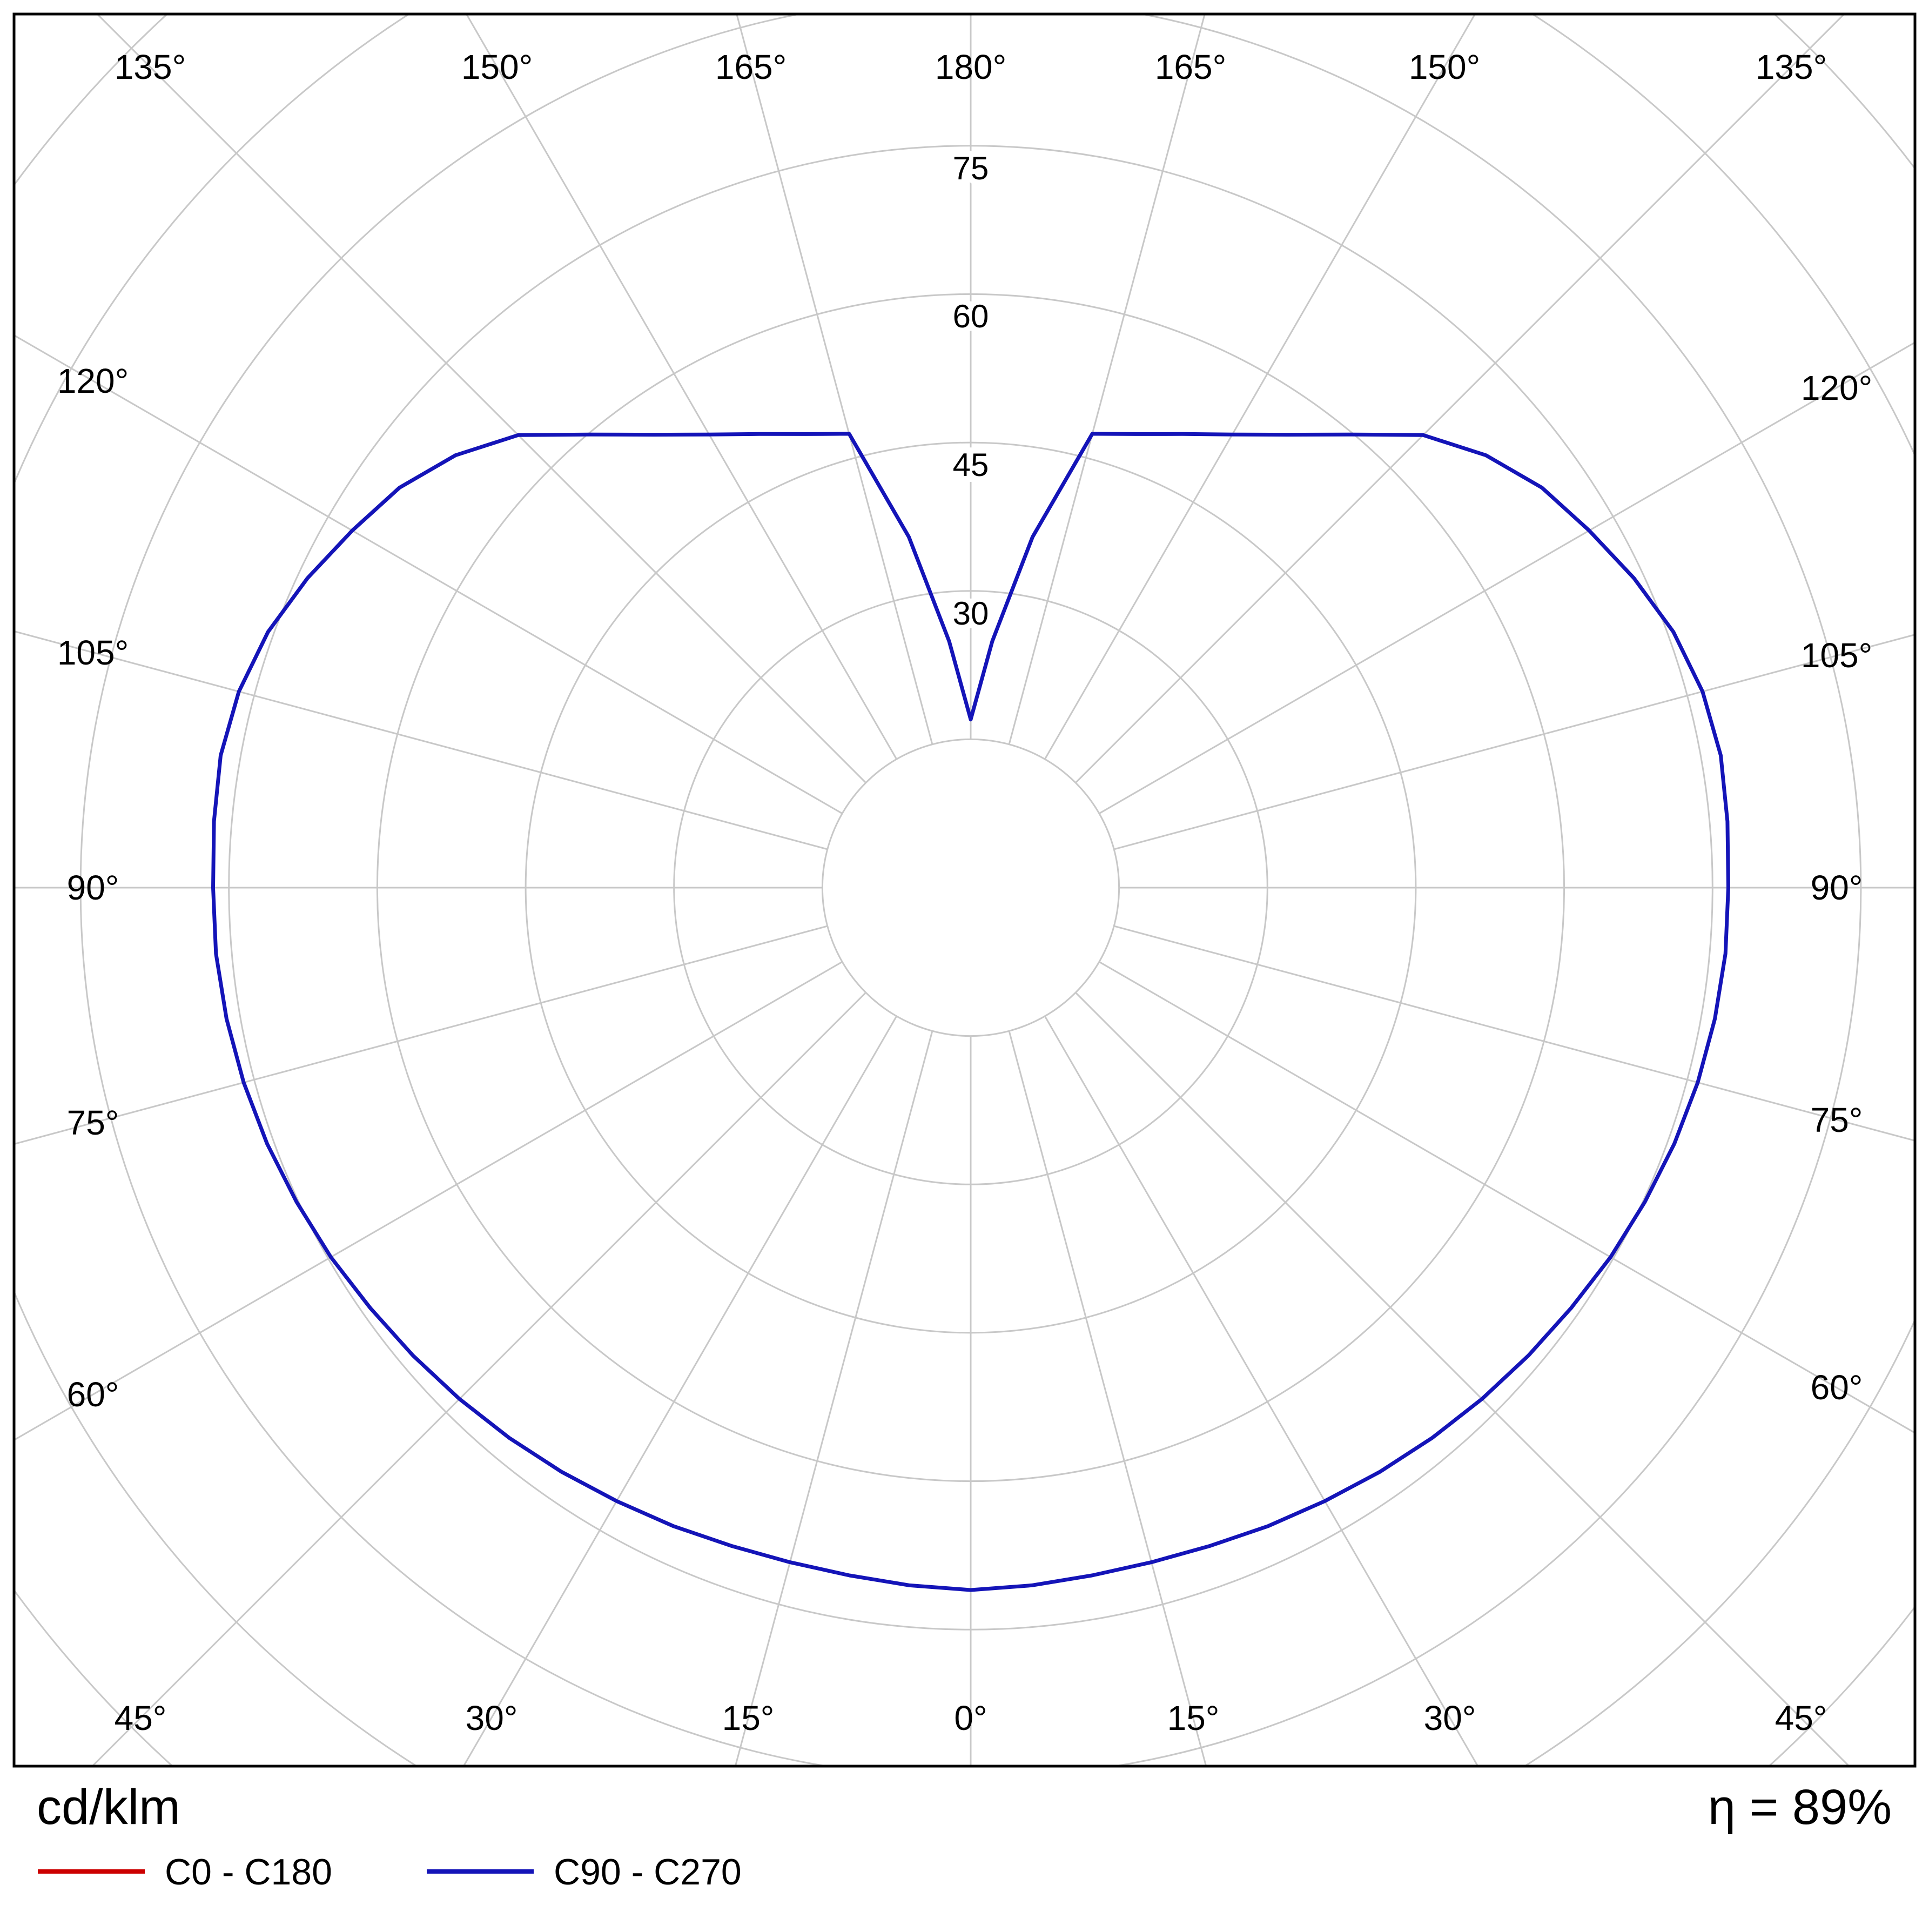  Describe the element at coordinates (971, 67) in the screenshot. I see `angle-label: 180°` at that location.